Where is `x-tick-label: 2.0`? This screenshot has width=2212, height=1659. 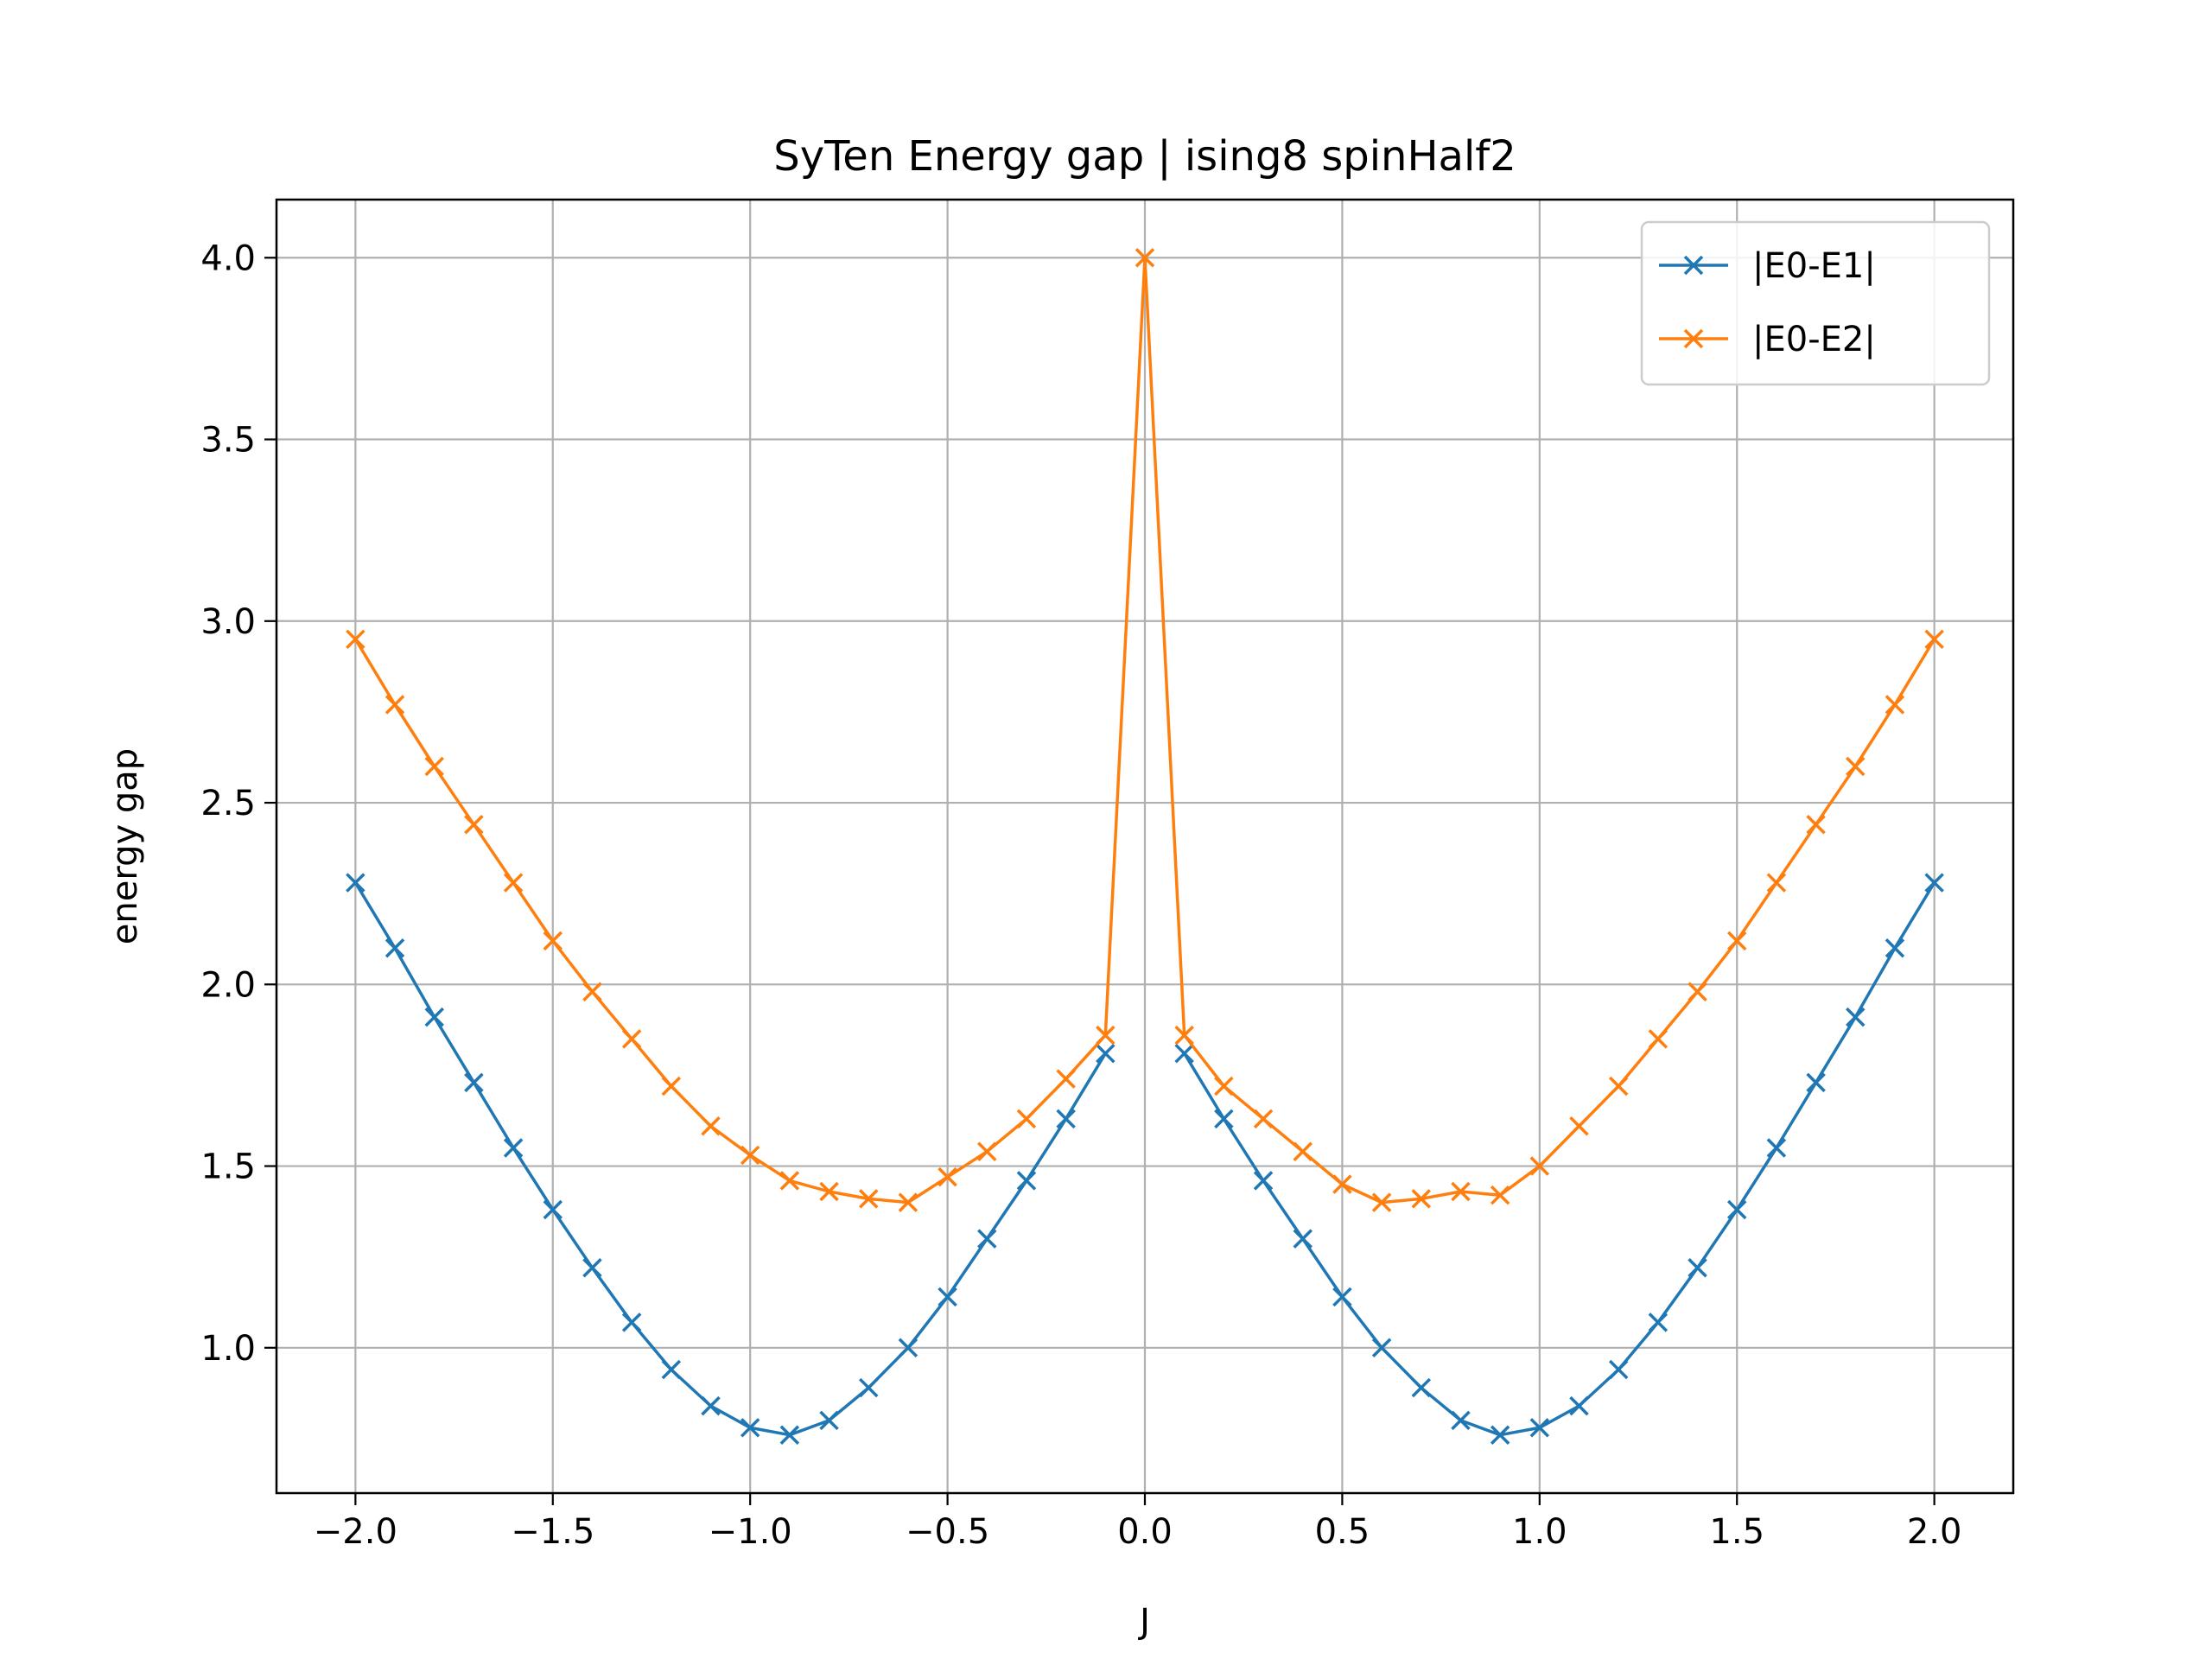
x-tick-label: 2.0 is located at coordinates (1935, 1532).